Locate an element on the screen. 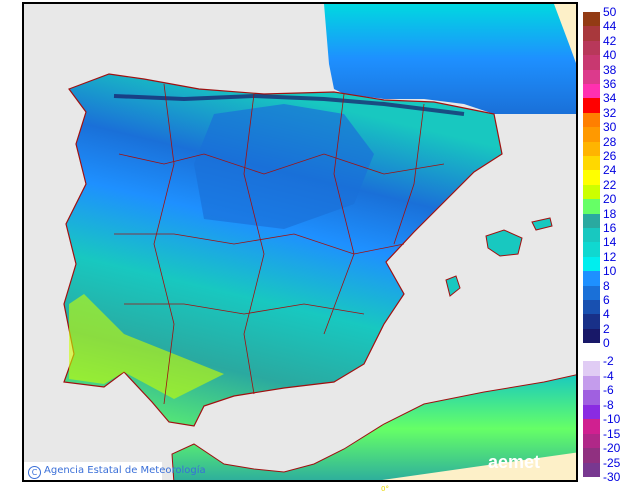 The width and height of the screenshot is (630, 500). legend-label: -20 is located at coordinates (612, 448).